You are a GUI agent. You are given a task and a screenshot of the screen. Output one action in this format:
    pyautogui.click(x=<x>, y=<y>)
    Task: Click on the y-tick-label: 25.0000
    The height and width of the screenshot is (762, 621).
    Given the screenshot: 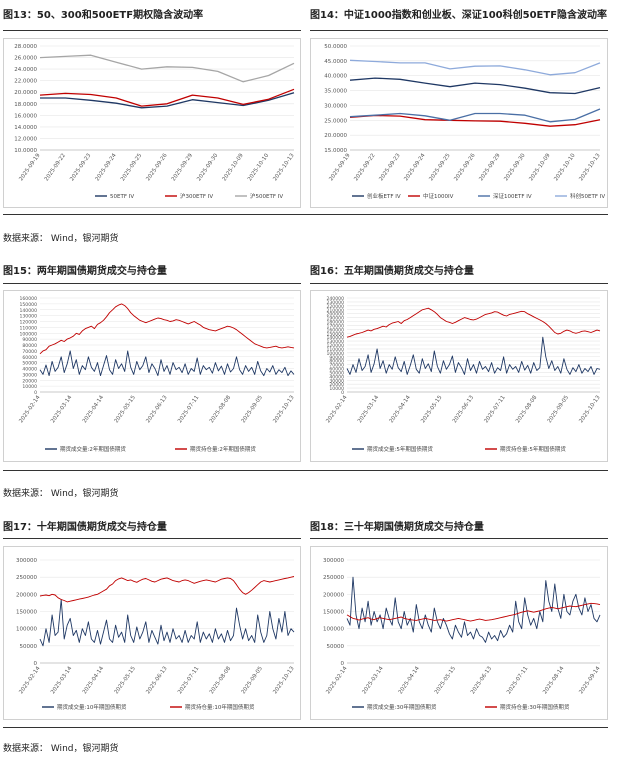 What is the action you would take?
    pyautogui.click(x=335, y=121)
    